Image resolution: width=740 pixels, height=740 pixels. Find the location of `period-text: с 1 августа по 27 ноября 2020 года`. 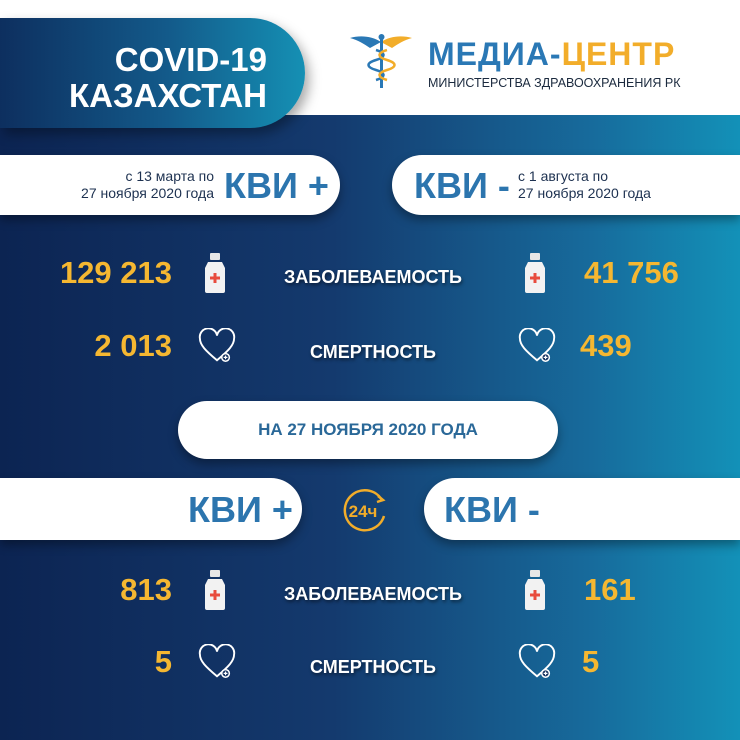

period-text: с 1 августа по 27 ноября 2020 года is located at coordinates (618, 185).